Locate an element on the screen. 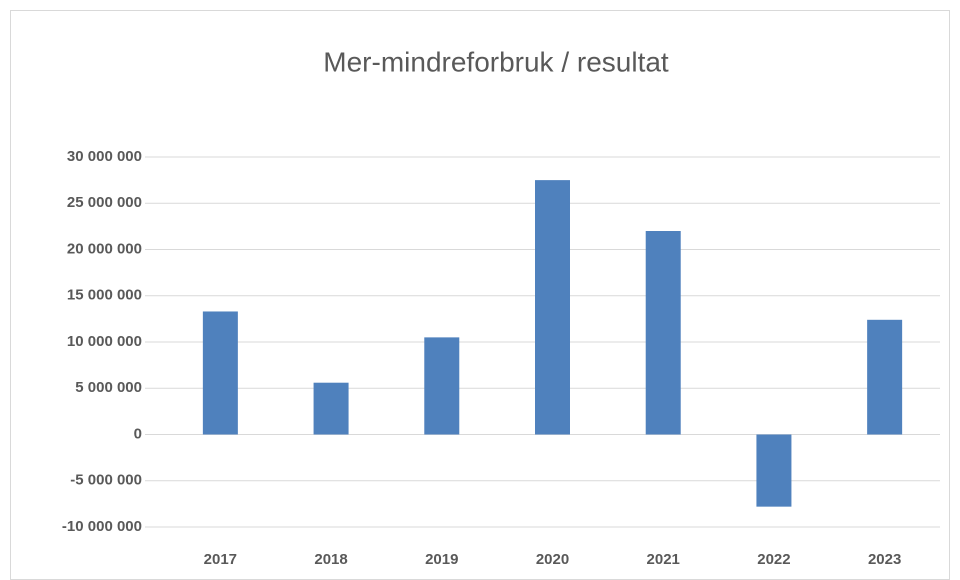  x-tick-label: 2021 is located at coordinates (663, 559).